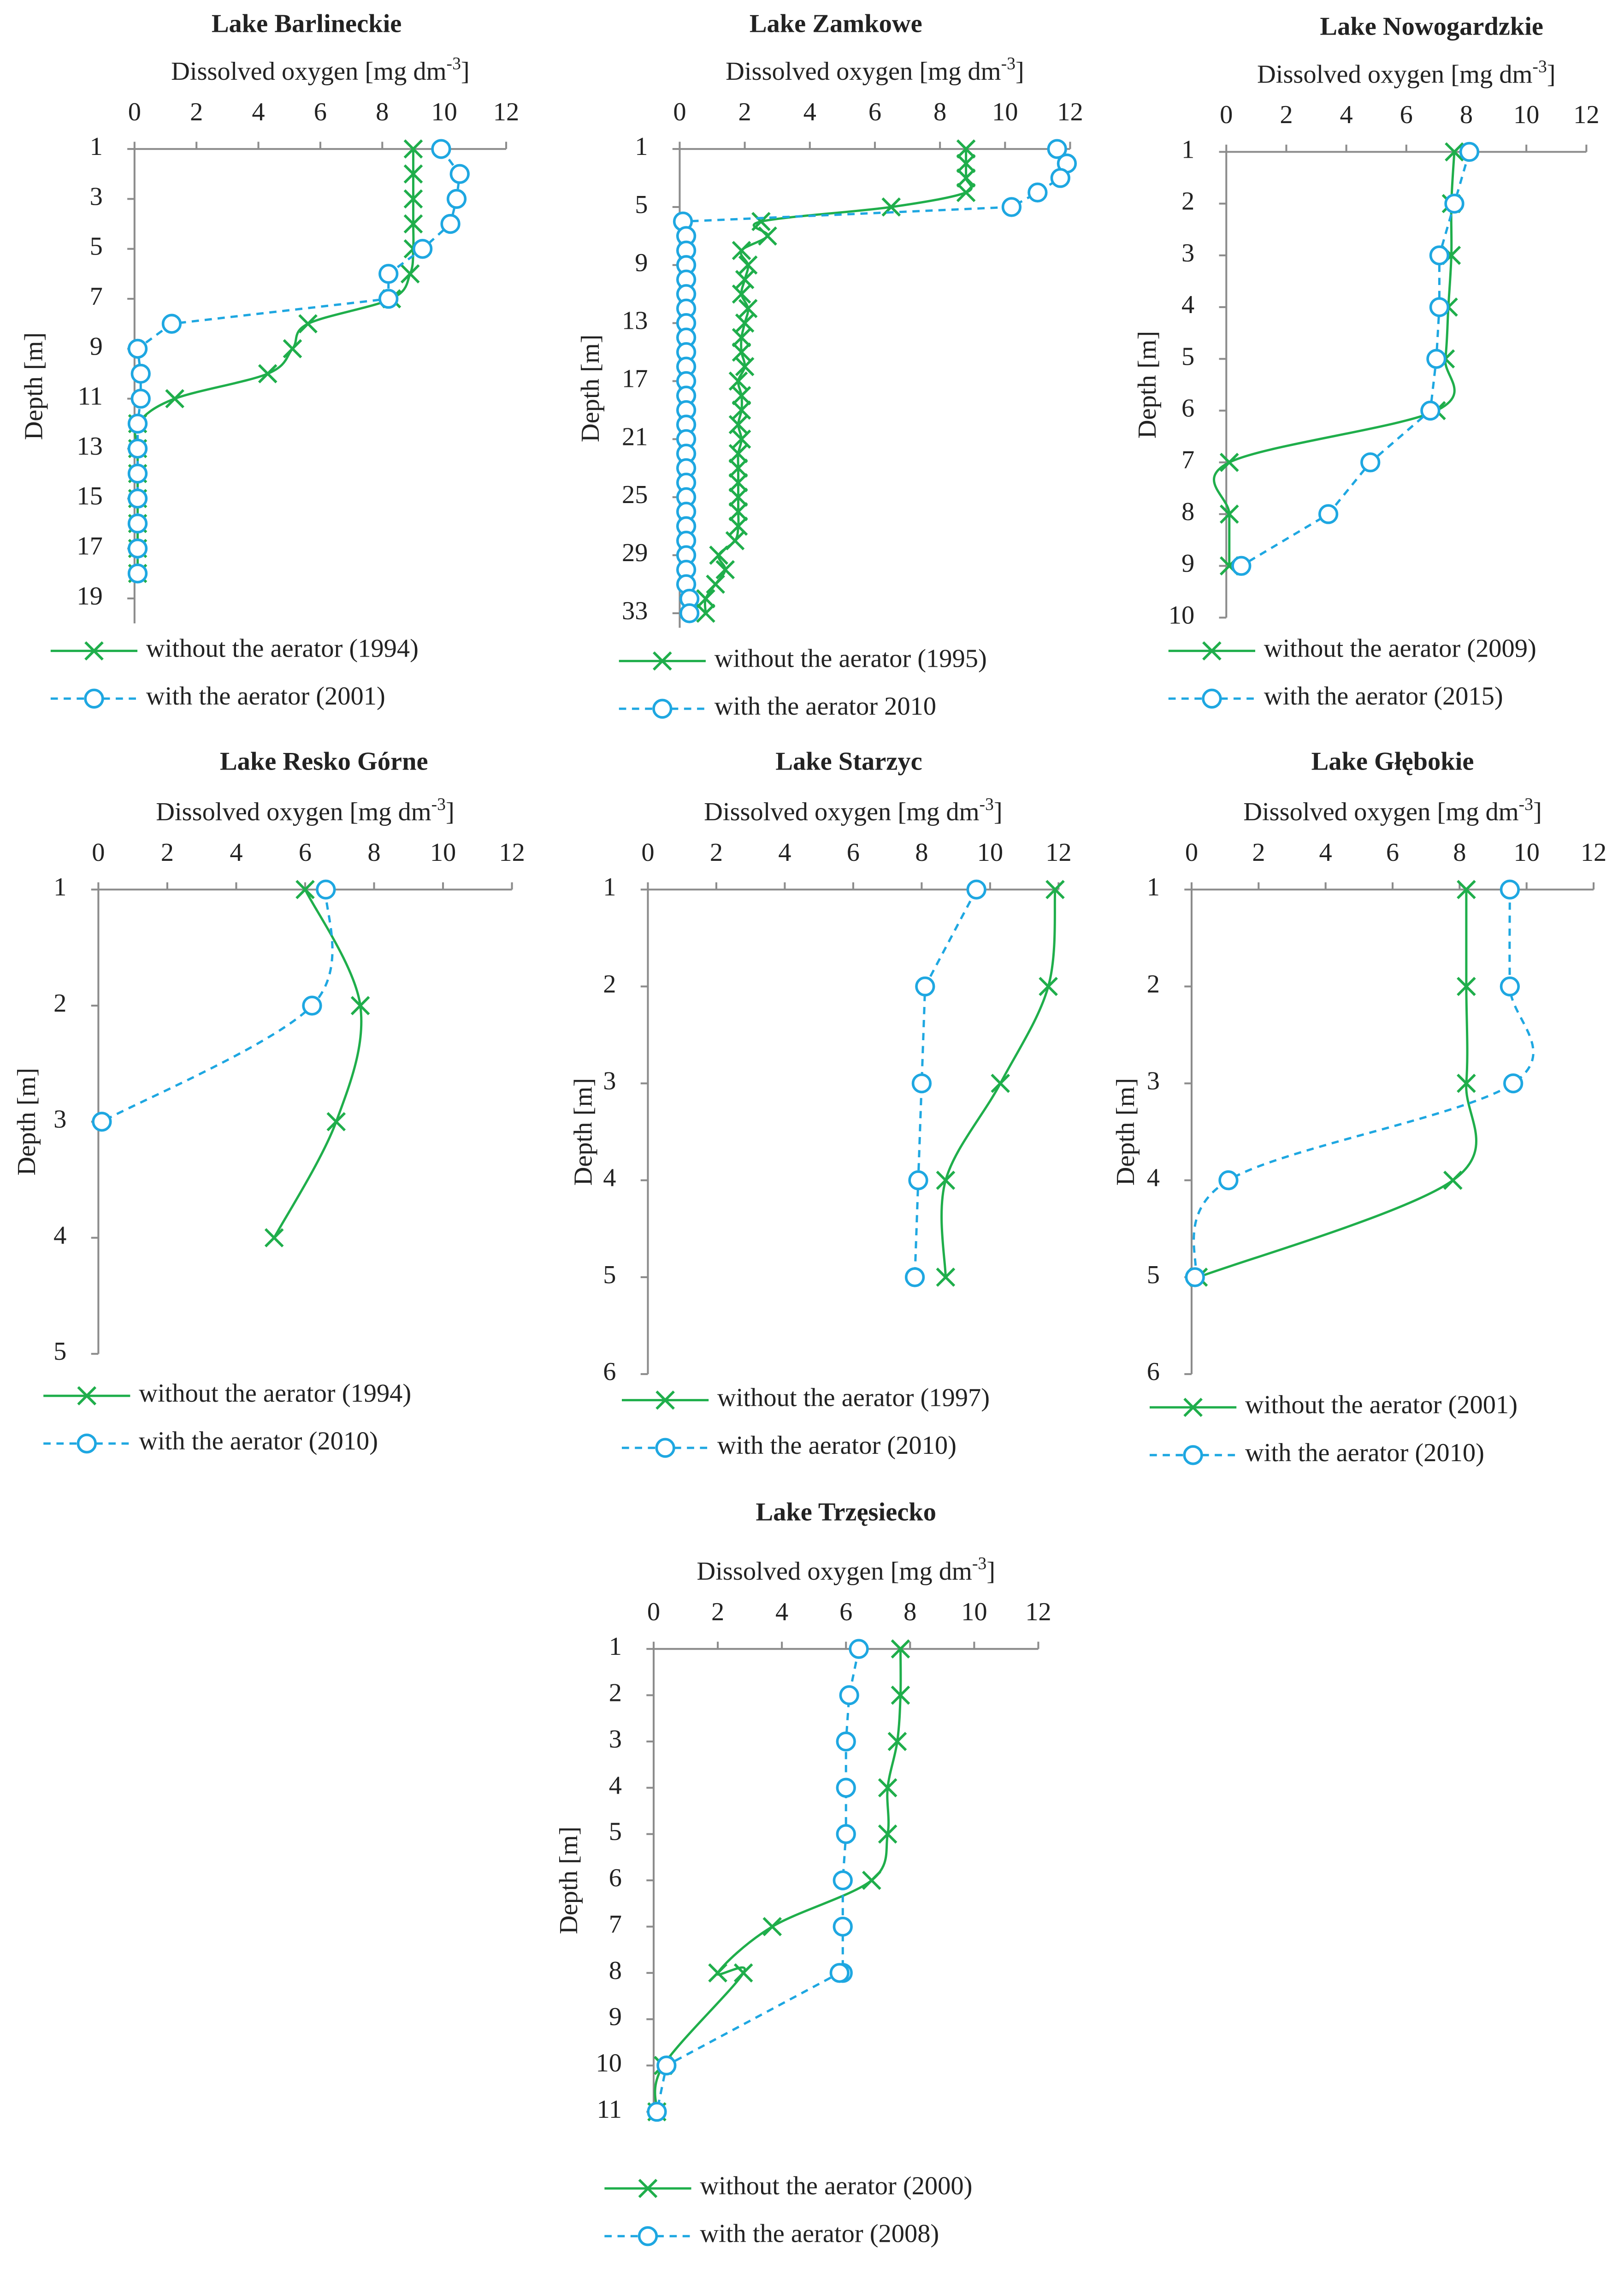  I want to click on y-tick-label: 7, so click(1187, 460).